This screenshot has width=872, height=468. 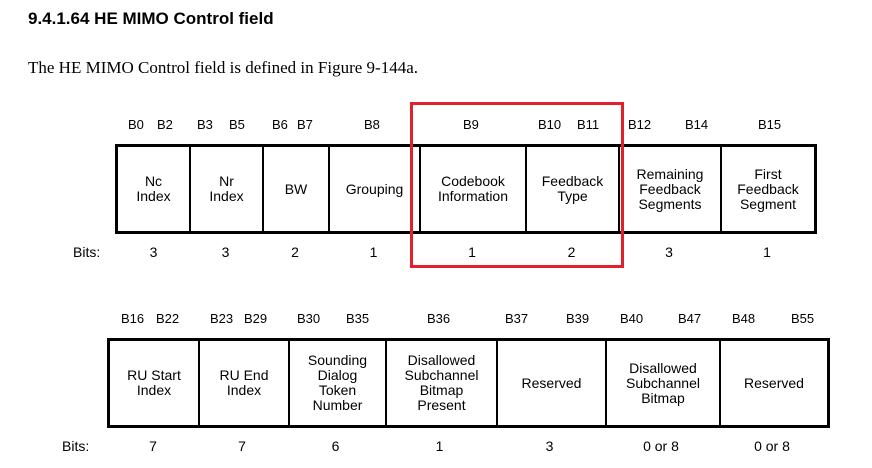 I want to click on field-cell: Nc Index, so click(x=153, y=189).